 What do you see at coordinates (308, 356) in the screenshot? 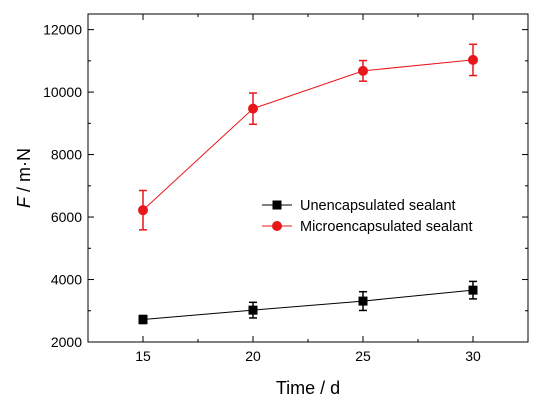
I see `x-tick-labels: 15 20 25 30` at bounding box center [308, 356].